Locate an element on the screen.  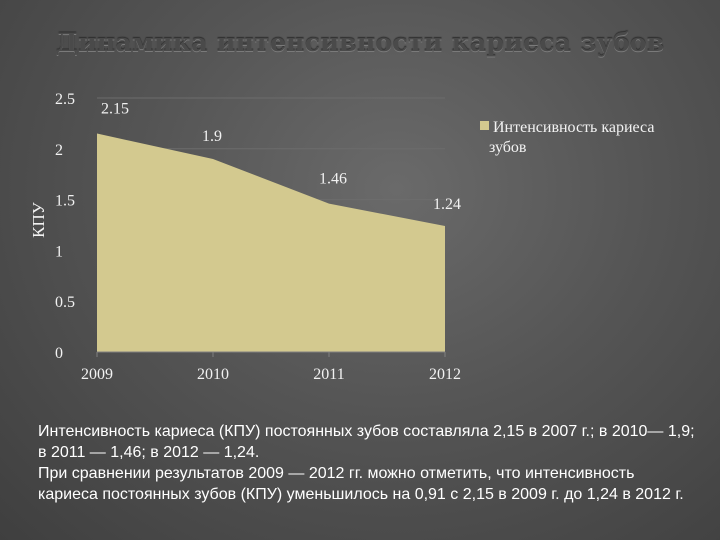
x-tick-label: 2009 is located at coordinates (97, 374).